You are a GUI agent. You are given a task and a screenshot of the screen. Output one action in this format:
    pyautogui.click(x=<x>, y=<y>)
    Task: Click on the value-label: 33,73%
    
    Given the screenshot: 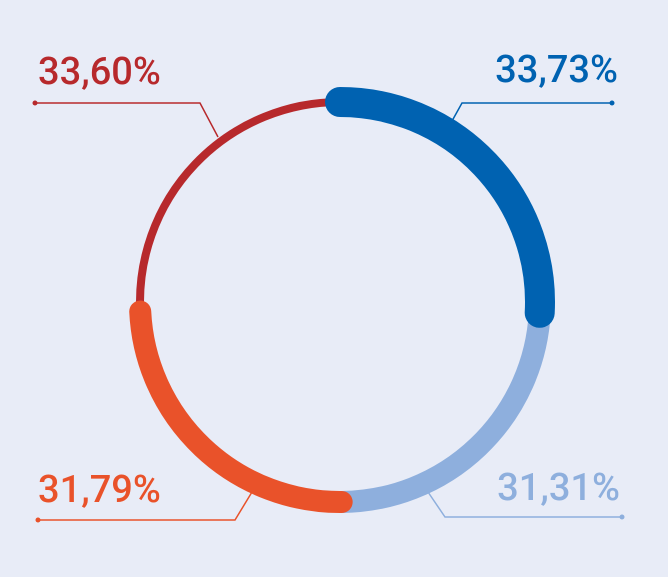 What is the action you would take?
    pyautogui.click(x=556, y=70)
    